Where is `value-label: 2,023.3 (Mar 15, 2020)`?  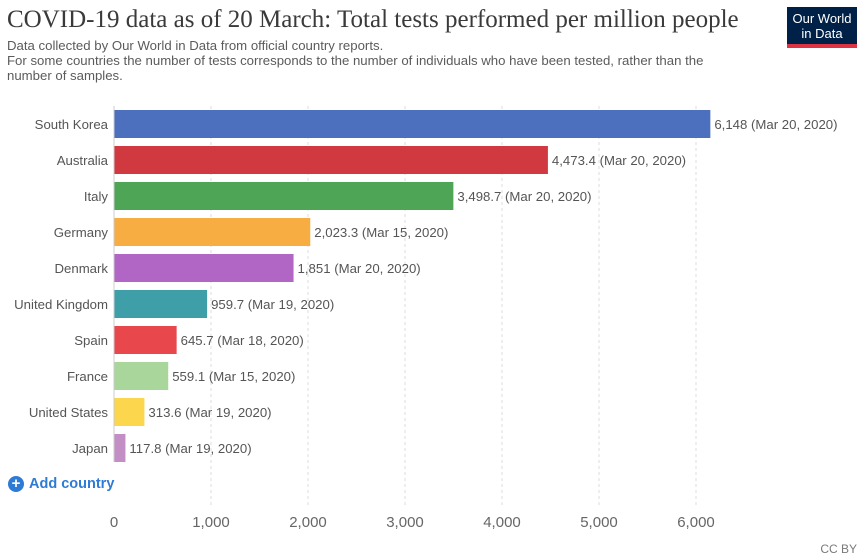
value-label: 2,023.3 (Mar 15, 2020) is located at coordinates (381, 232).